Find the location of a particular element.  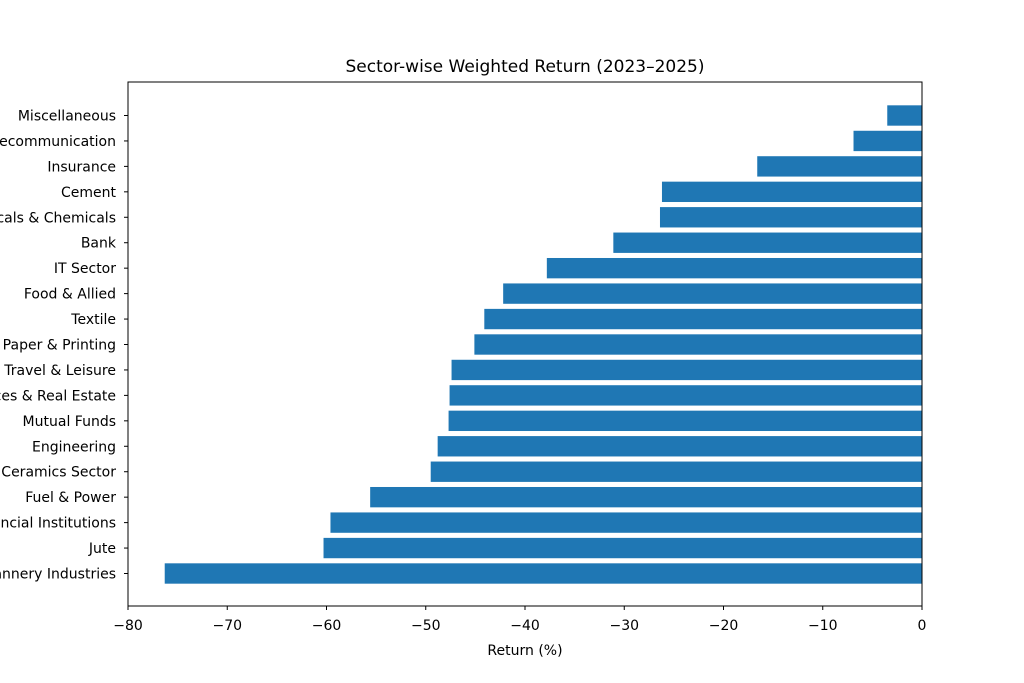

x-tick-label: 0 is located at coordinates (922, 626).